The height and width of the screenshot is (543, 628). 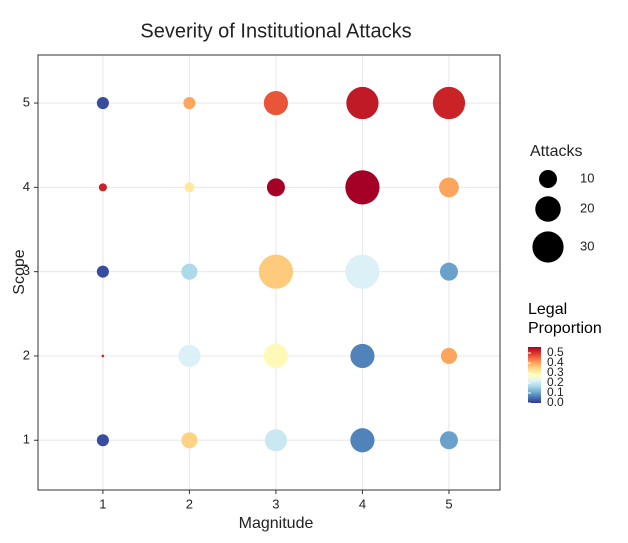 I want to click on x-tick-label: 4, so click(x=362, y=503).